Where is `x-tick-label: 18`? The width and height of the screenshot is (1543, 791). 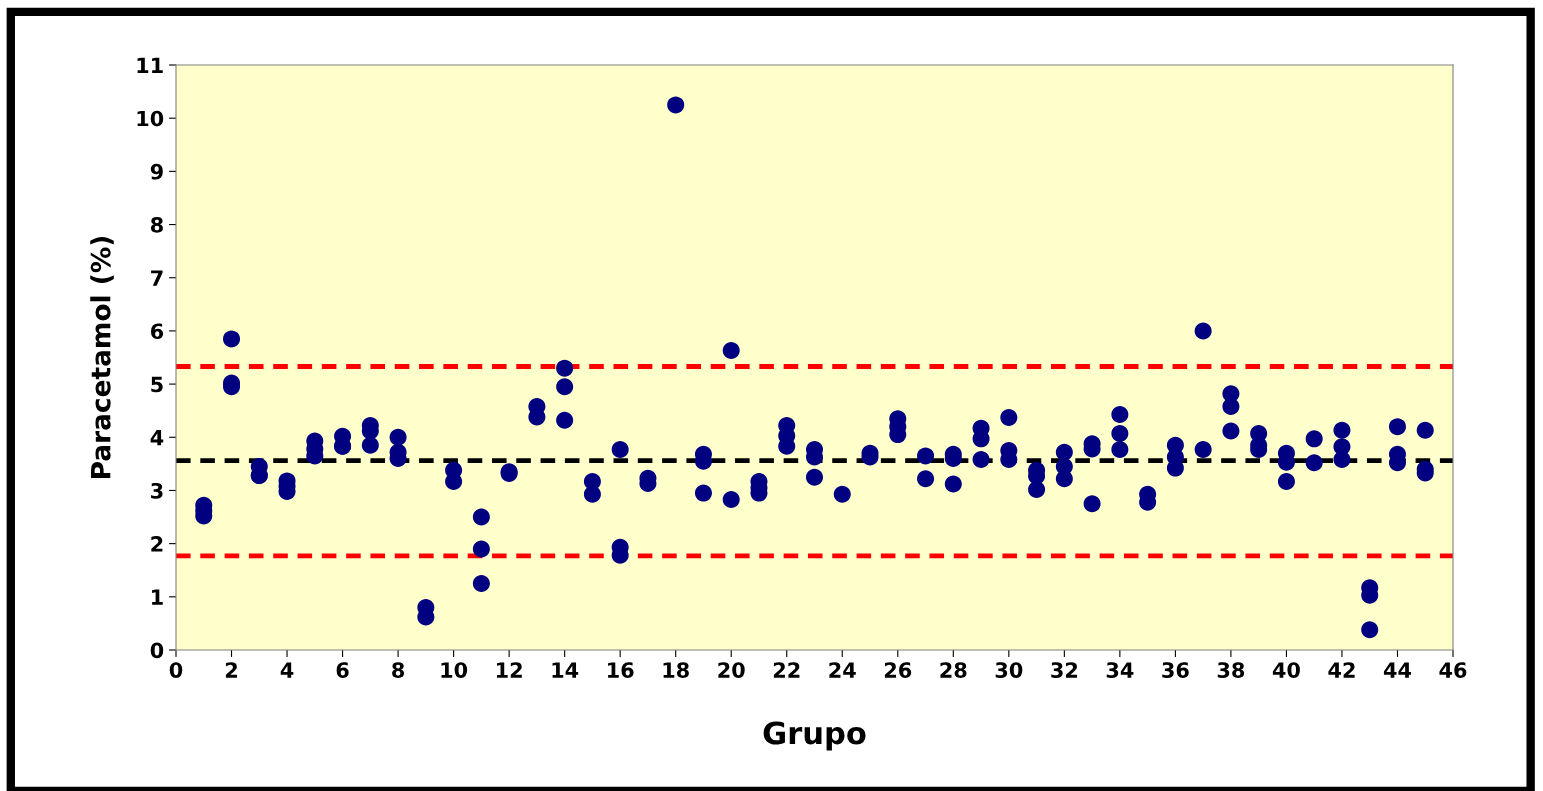
x-tick-label: 18 is located at coordinates (676, 670).